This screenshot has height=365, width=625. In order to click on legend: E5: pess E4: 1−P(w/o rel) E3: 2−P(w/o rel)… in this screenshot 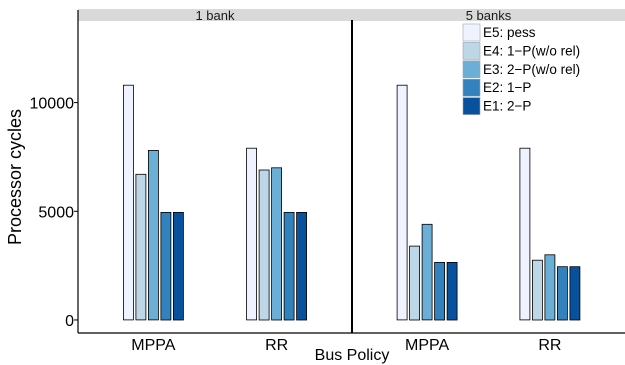, I will do `click(521, 69)`.